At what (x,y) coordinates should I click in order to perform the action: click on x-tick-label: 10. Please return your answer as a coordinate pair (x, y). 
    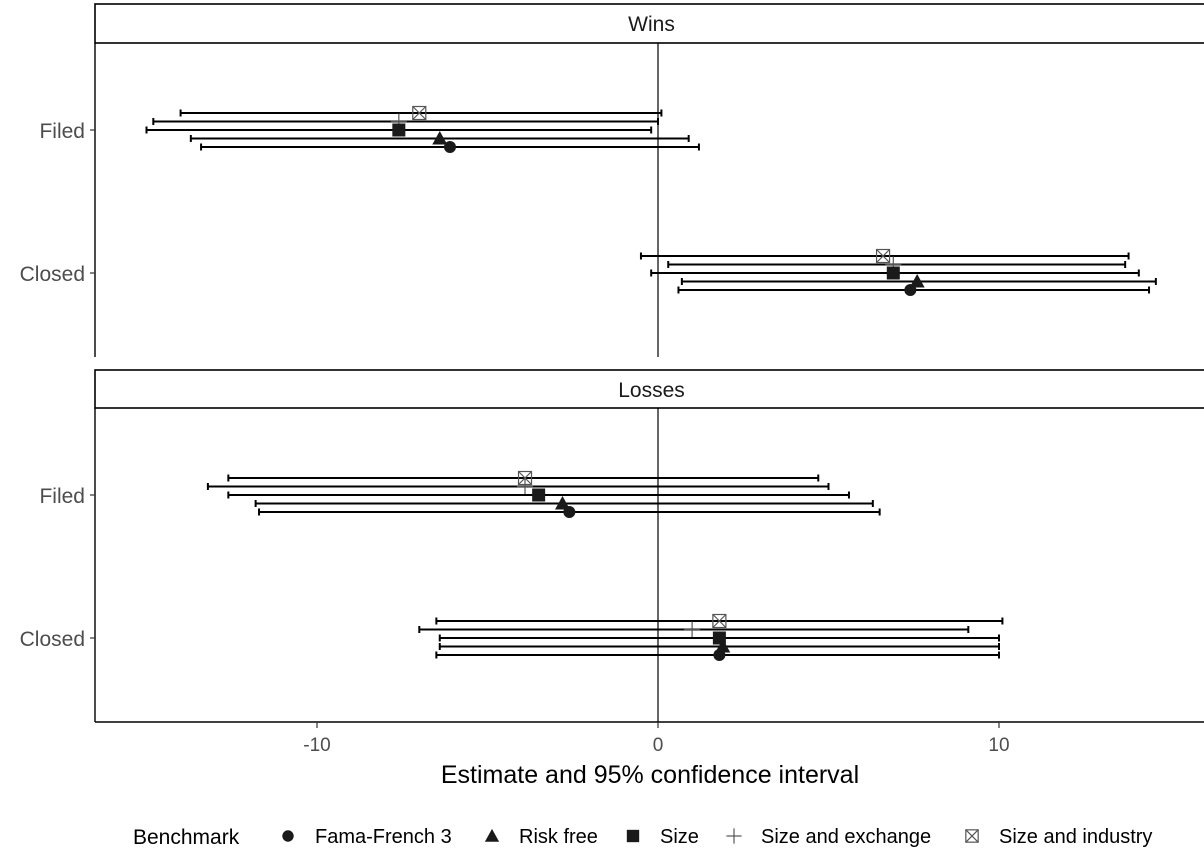
    Looking at the image, I should click on (998, 745).